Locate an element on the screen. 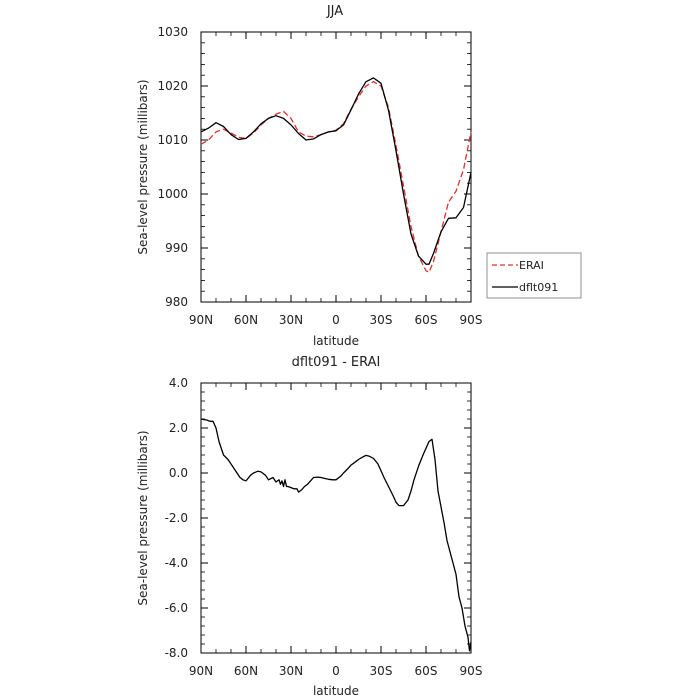 The image size is (700, 700). y-tick-label: -6.0 is located at coordinates (176, 608).